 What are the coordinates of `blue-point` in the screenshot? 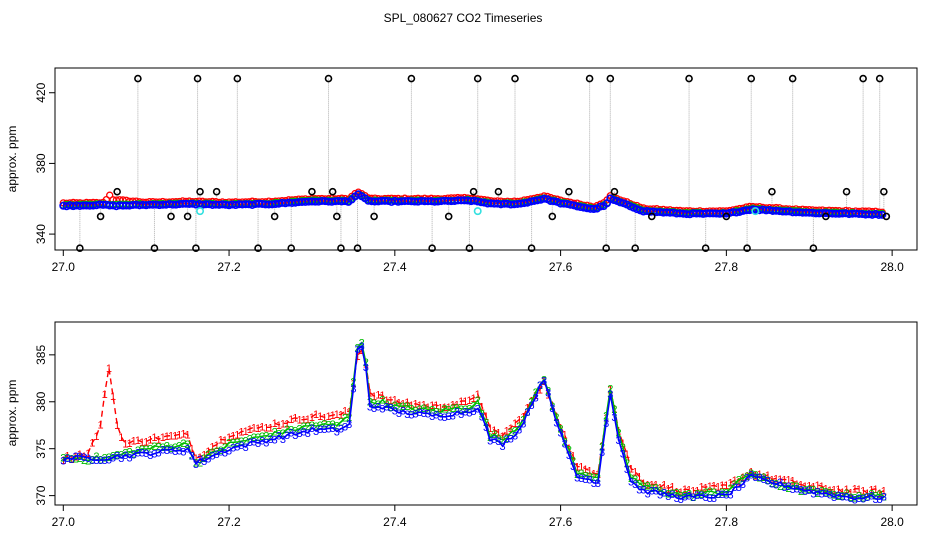 It's located at (593, 208).